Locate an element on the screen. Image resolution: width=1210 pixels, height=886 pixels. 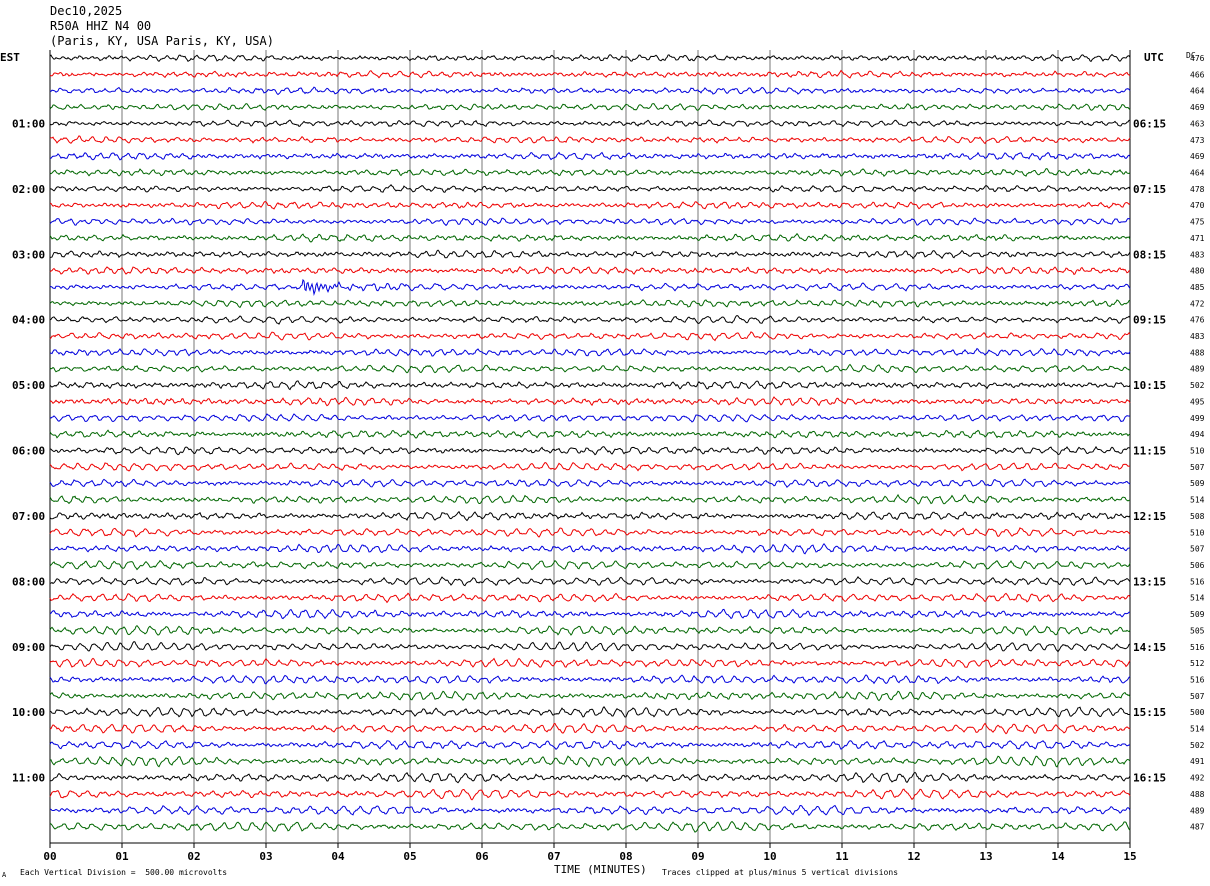
corner-mark: A is located at coordinates (4, 875).